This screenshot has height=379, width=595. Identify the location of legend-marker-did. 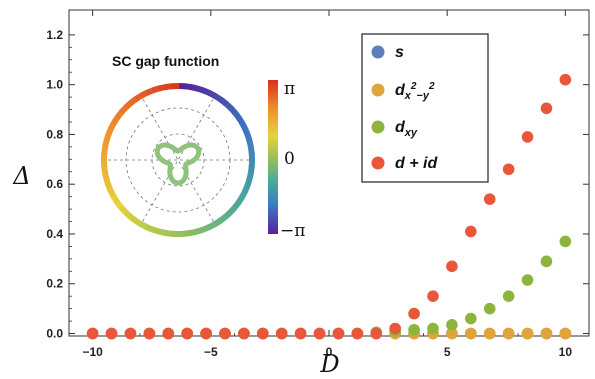
(378, 163).